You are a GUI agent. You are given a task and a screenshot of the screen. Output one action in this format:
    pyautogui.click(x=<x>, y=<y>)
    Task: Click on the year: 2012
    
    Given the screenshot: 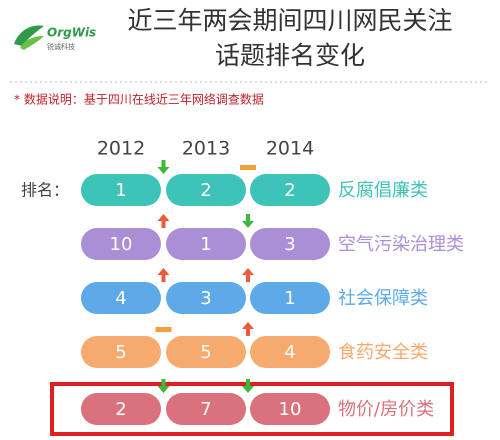 What is the action you would take?
    pyautogui.click(x=121, y=149)
    